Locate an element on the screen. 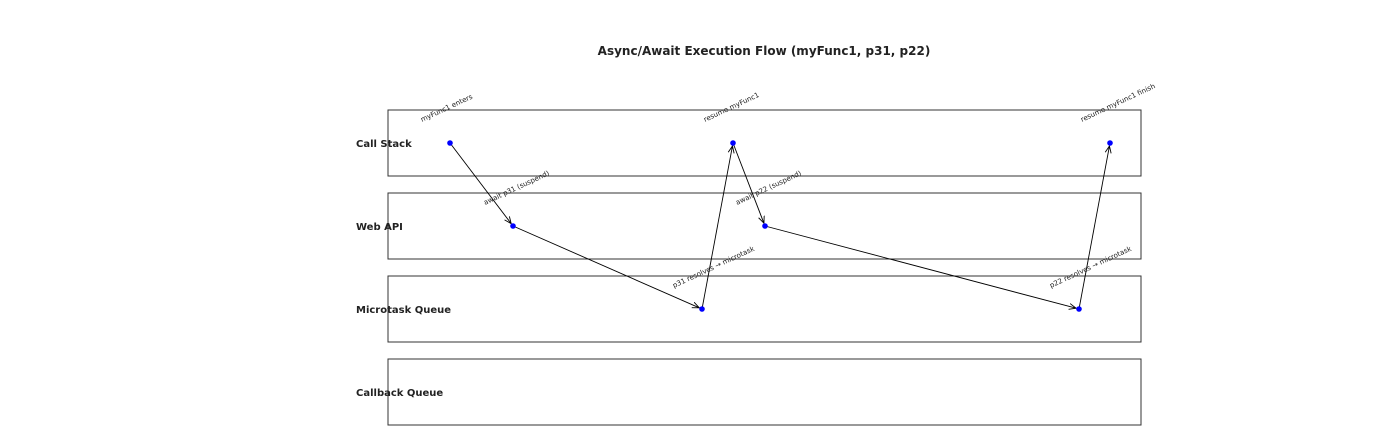 This screenshot has height=441, width=1381. lane-label: Call Stack is located at coordinates (384, 144).